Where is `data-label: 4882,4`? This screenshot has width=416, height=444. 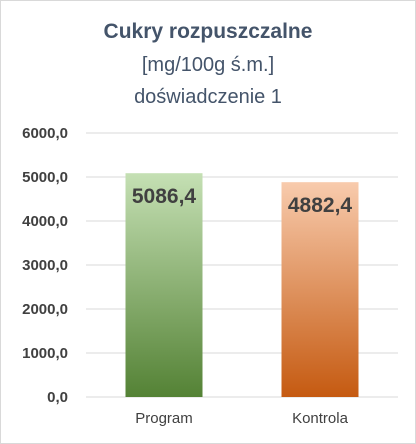 data-label: 4882,4 is located at coordinates (320, 205).